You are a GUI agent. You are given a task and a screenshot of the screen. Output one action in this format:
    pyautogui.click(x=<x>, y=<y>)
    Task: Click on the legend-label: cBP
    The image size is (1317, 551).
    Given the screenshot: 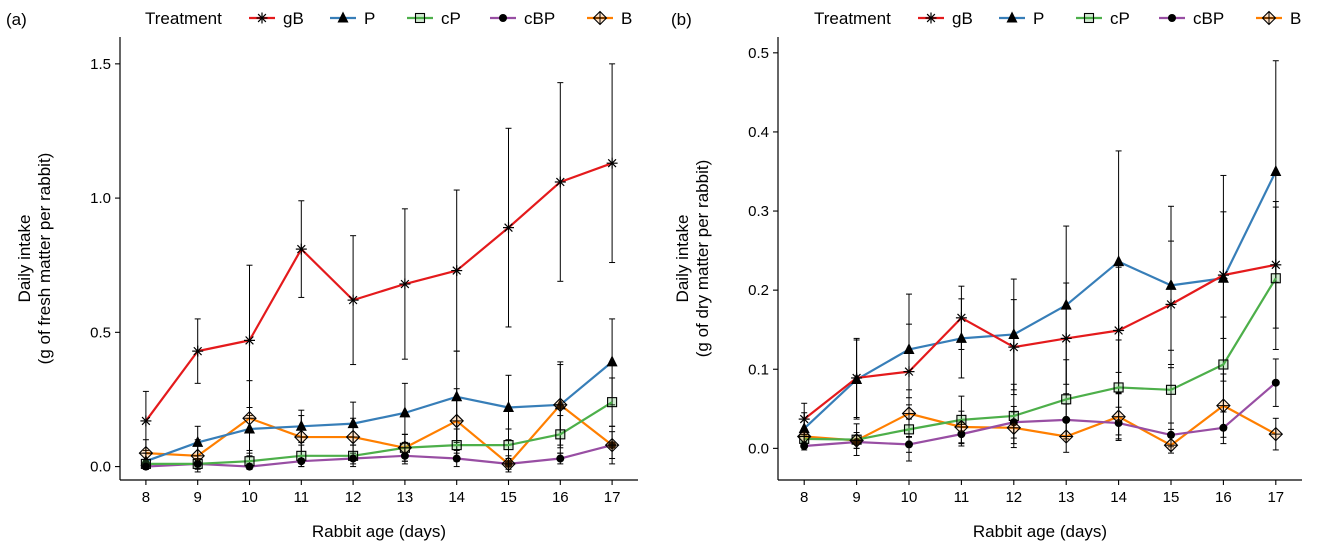 What is the action you would take?
    pyautogui.click(x=1208, y=18)
    